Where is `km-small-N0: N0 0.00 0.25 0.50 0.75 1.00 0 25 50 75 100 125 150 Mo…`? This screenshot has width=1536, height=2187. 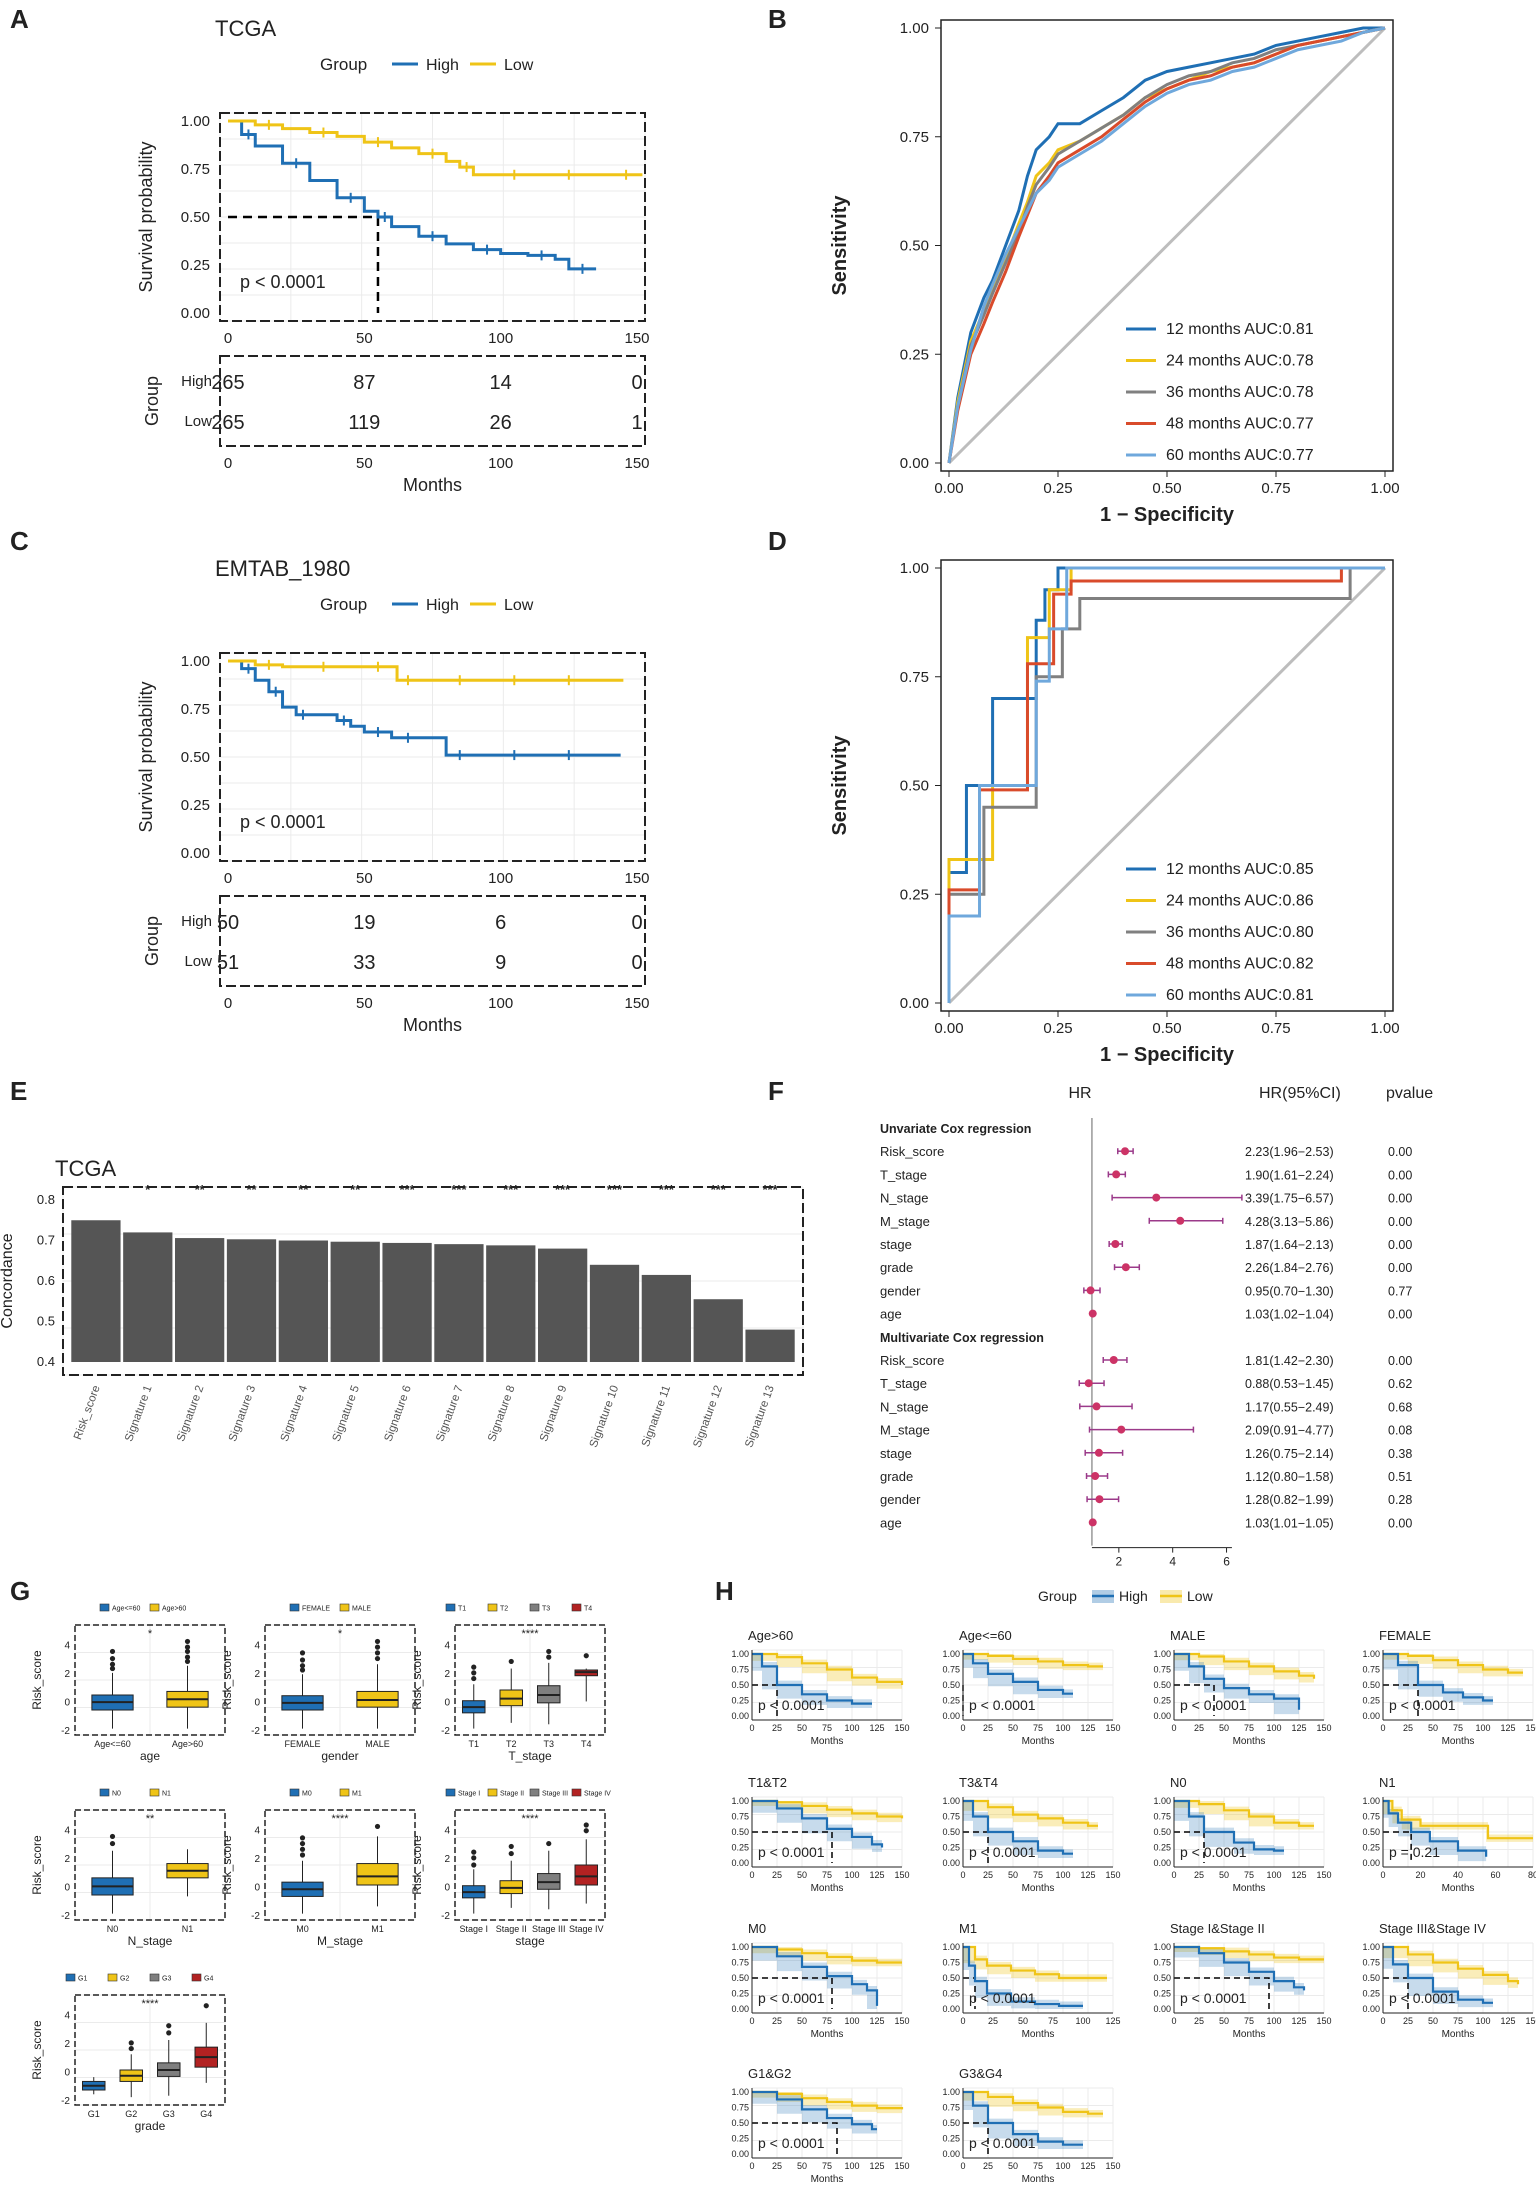 km-small-N0: N0 0.00 0.25 0.50 0.75 1.00 0 25 50 75 100 125 150 Mo… is located at coordinates (1242, 1834).